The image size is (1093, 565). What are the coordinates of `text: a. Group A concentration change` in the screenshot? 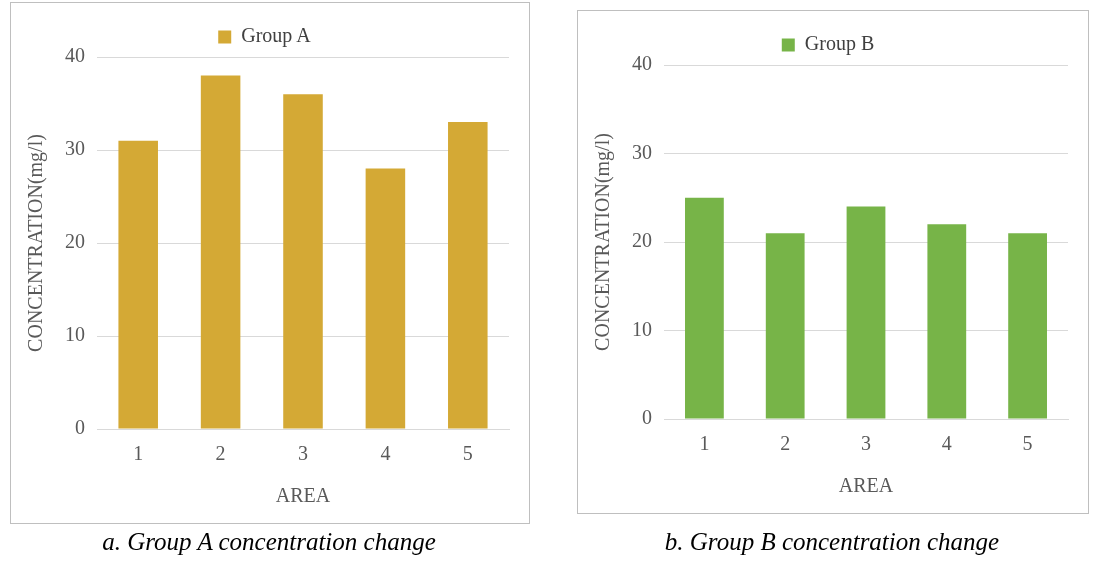 It's located at (269, 542).